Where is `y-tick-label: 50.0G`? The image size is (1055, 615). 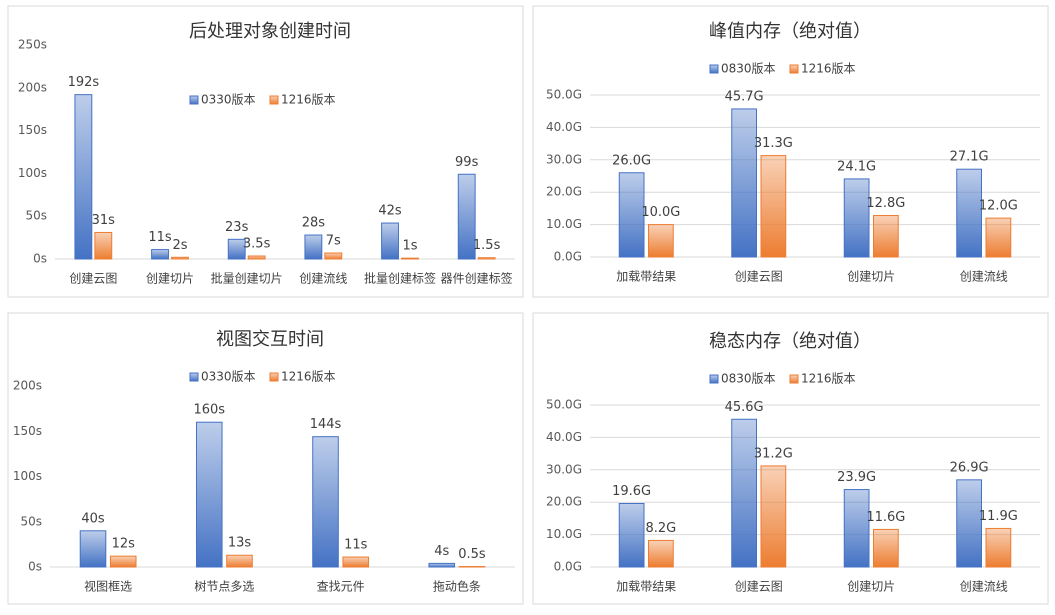 y-tick-label: 50.0G is located at coordinates (564, 405).